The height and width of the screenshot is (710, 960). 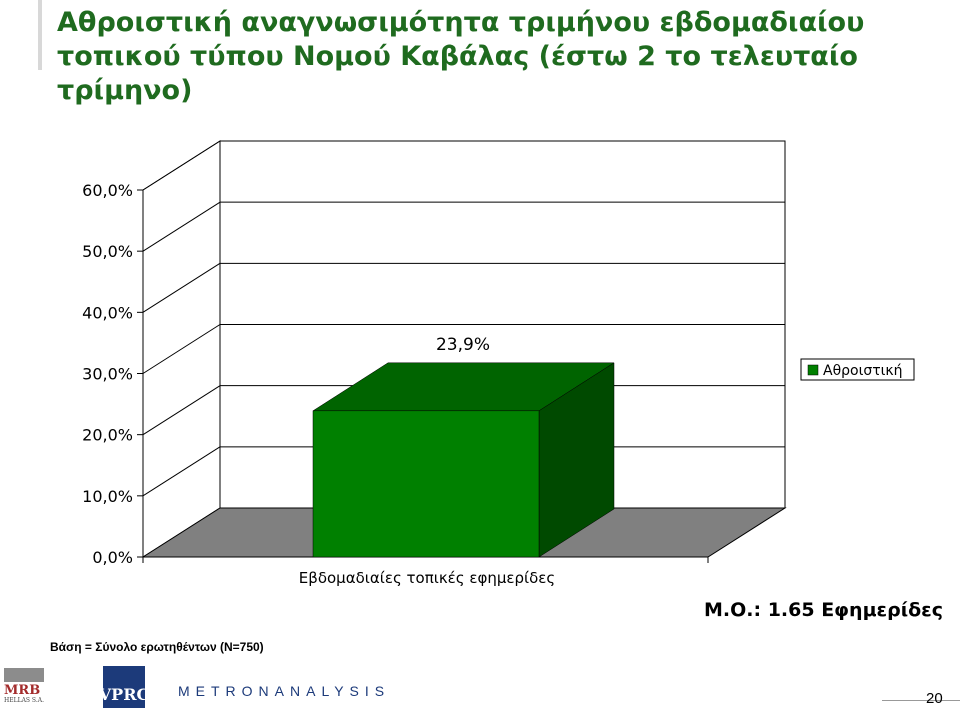 What do you see at coordinates (813, 370) in the screenshot?
I see `legend-swatch` at bounding box center [813, 370].